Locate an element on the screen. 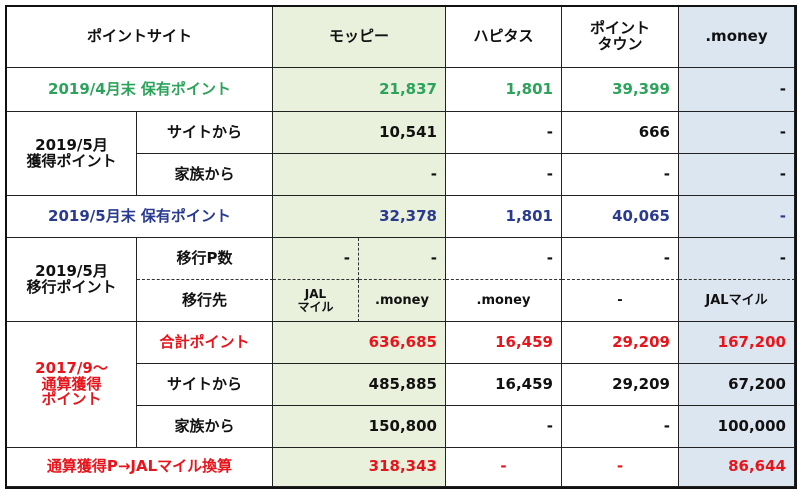  jal-pointtown: - is located at coordinates (620, 467).